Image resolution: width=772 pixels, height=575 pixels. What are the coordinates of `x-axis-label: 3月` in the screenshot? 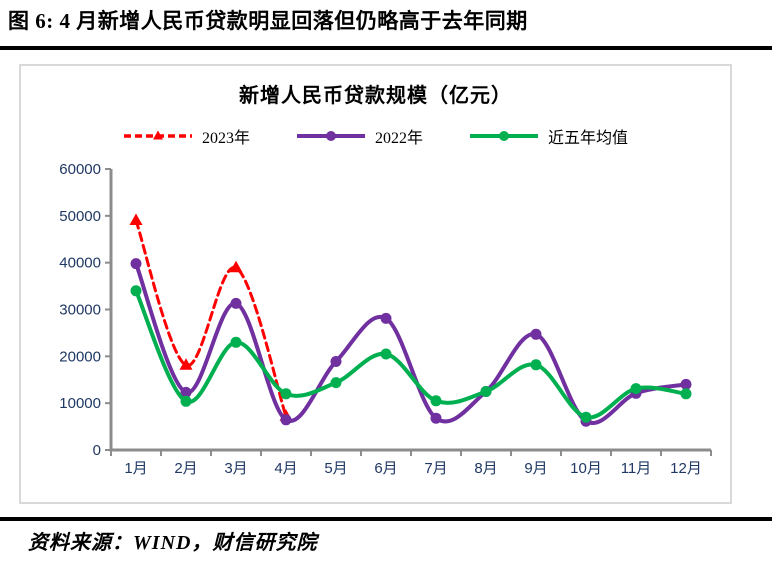 It's located at (235, 468).